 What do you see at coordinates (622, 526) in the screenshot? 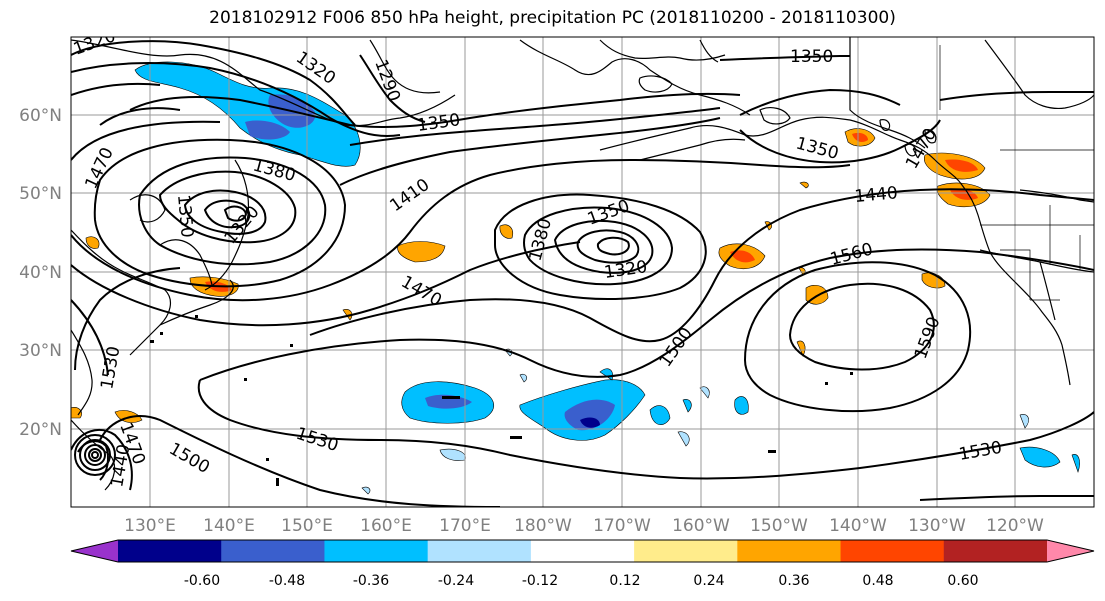
I see `lon-label: 170°W` at bounding box center [622, 526].